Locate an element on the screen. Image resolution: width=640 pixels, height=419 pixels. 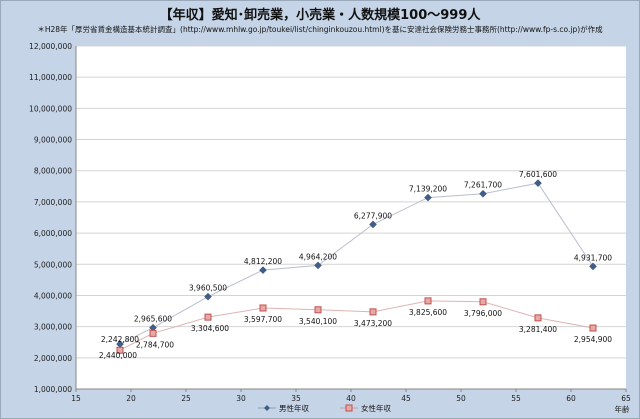
data-label: 4,812,200 is located at coordinates (263, 261).